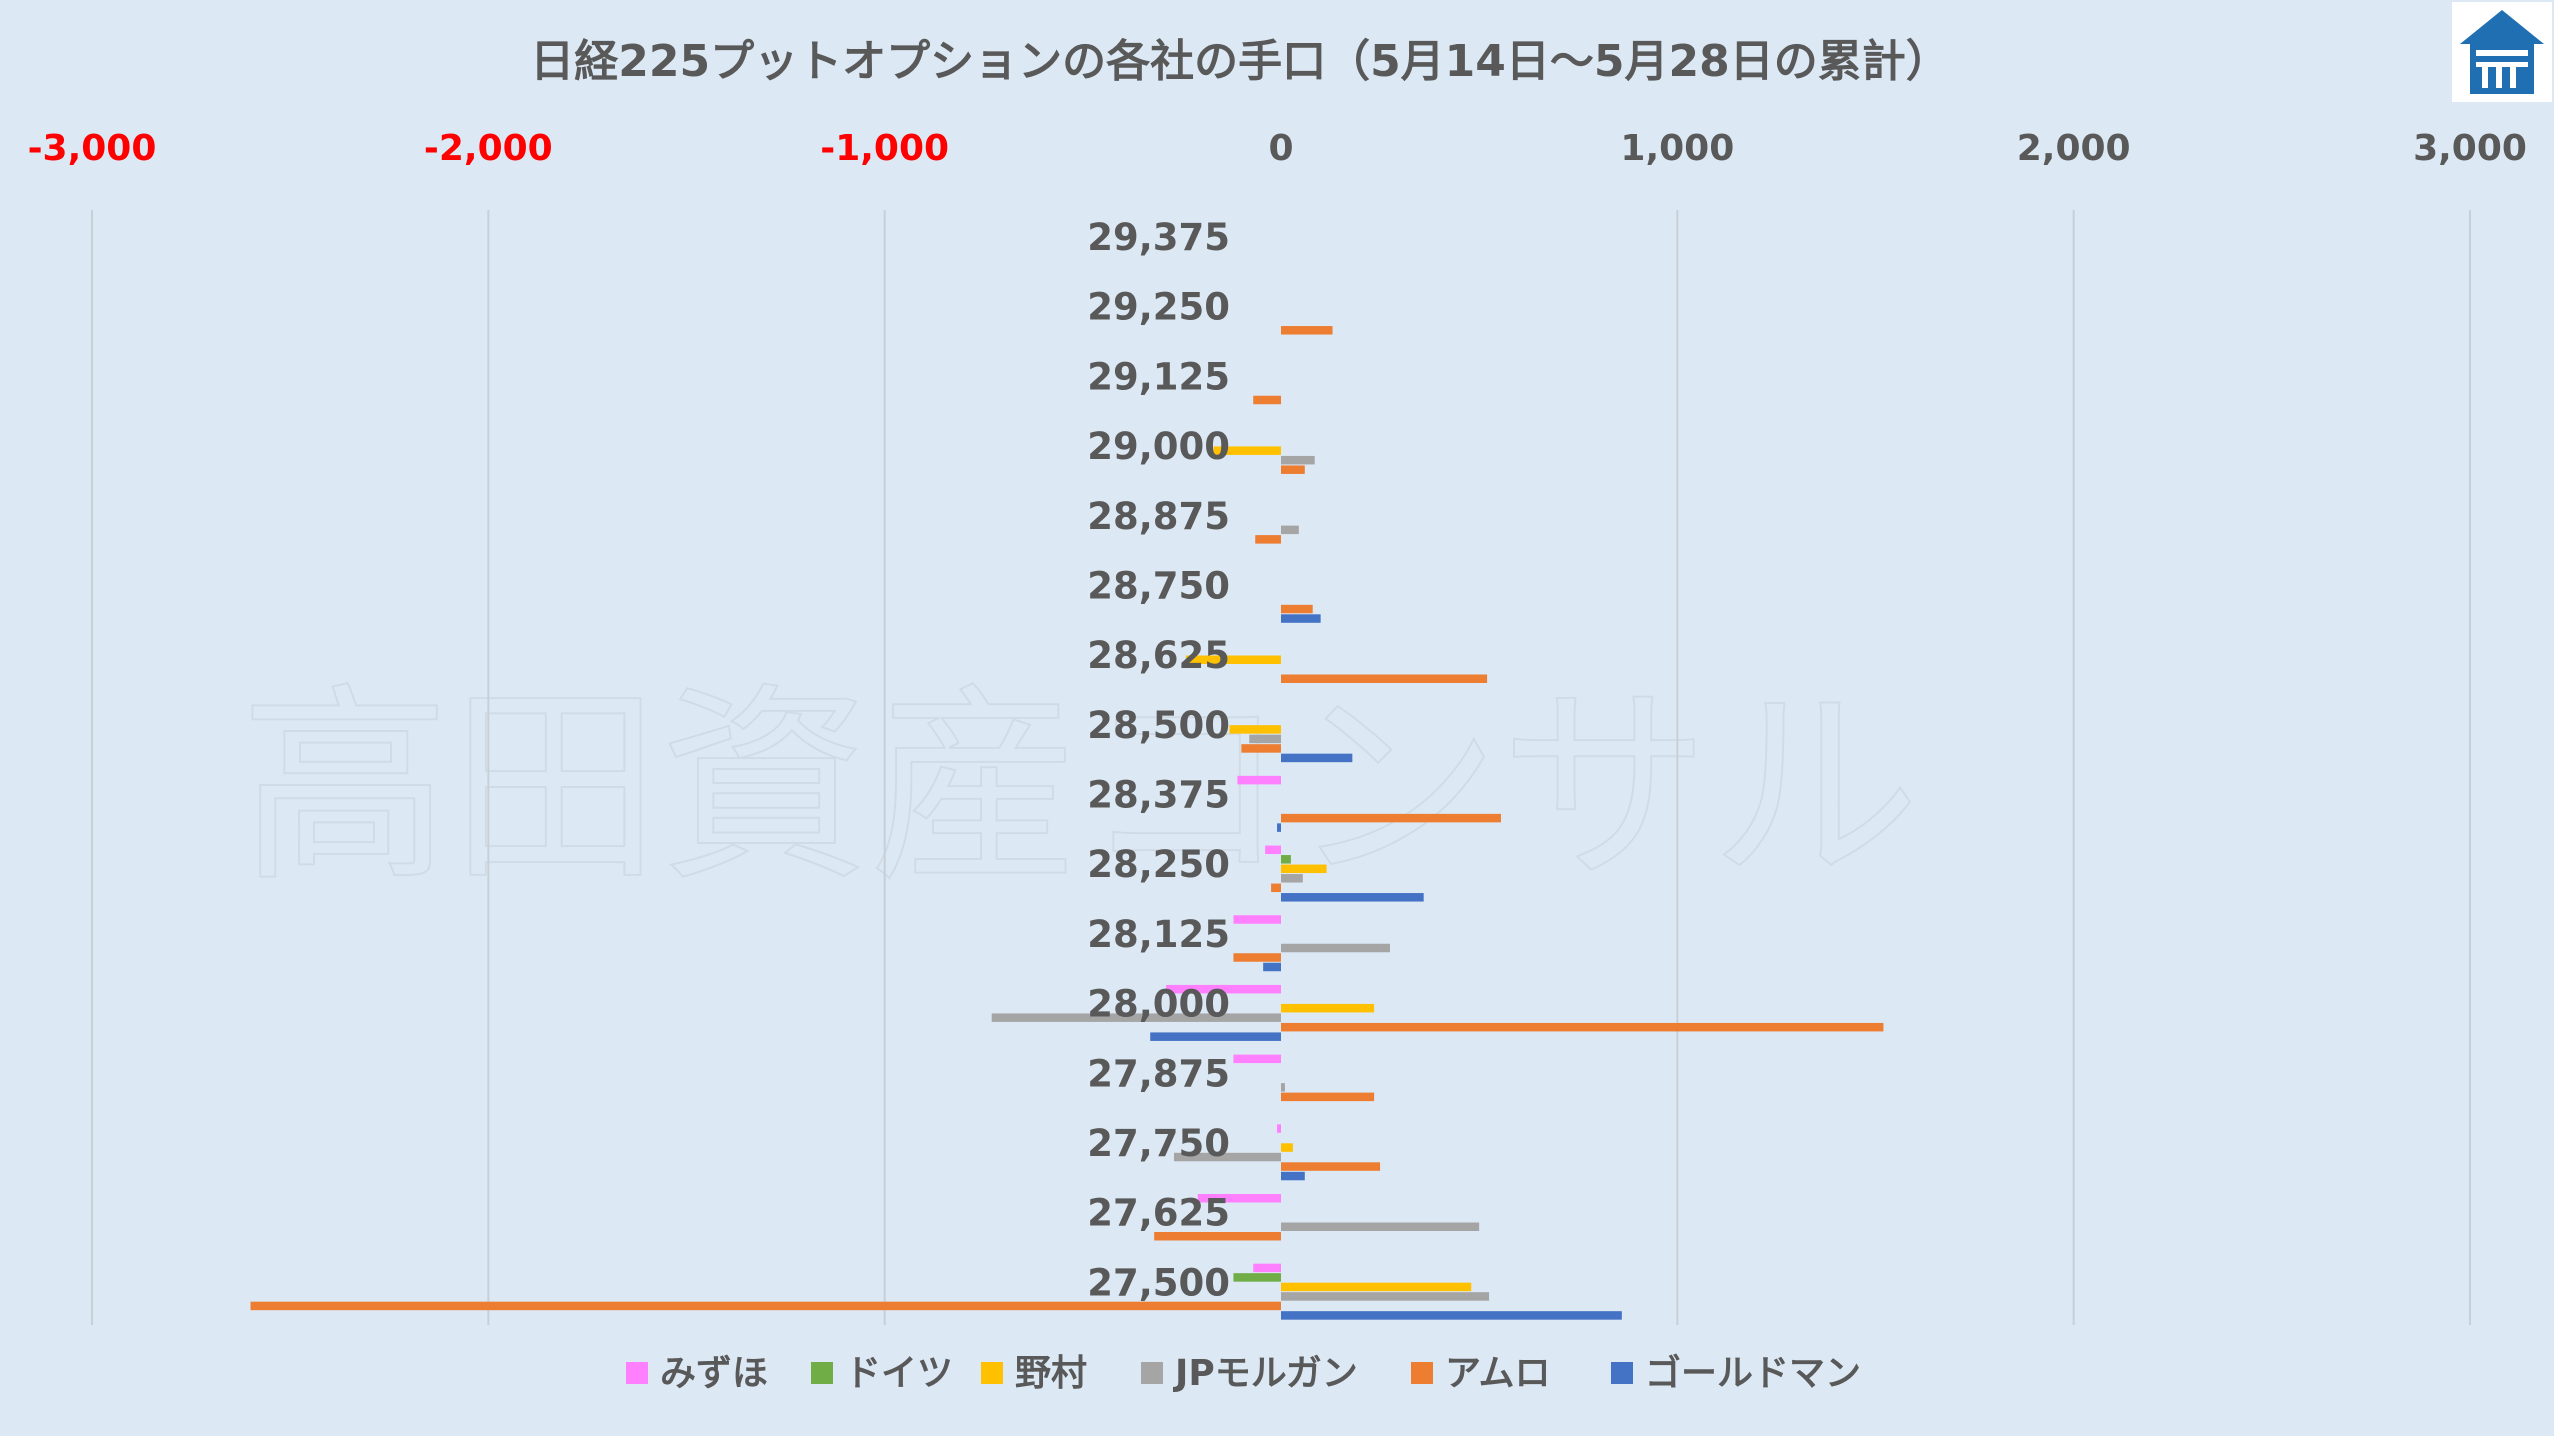 The width and height of the screenshot is (2554, 1436). I want to click on legend-label: アムロ, so click(1497, 1373).